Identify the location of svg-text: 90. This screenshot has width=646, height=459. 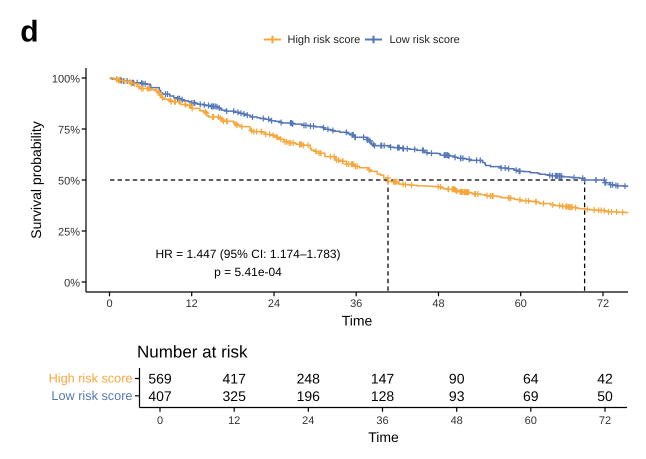
(457, 379).